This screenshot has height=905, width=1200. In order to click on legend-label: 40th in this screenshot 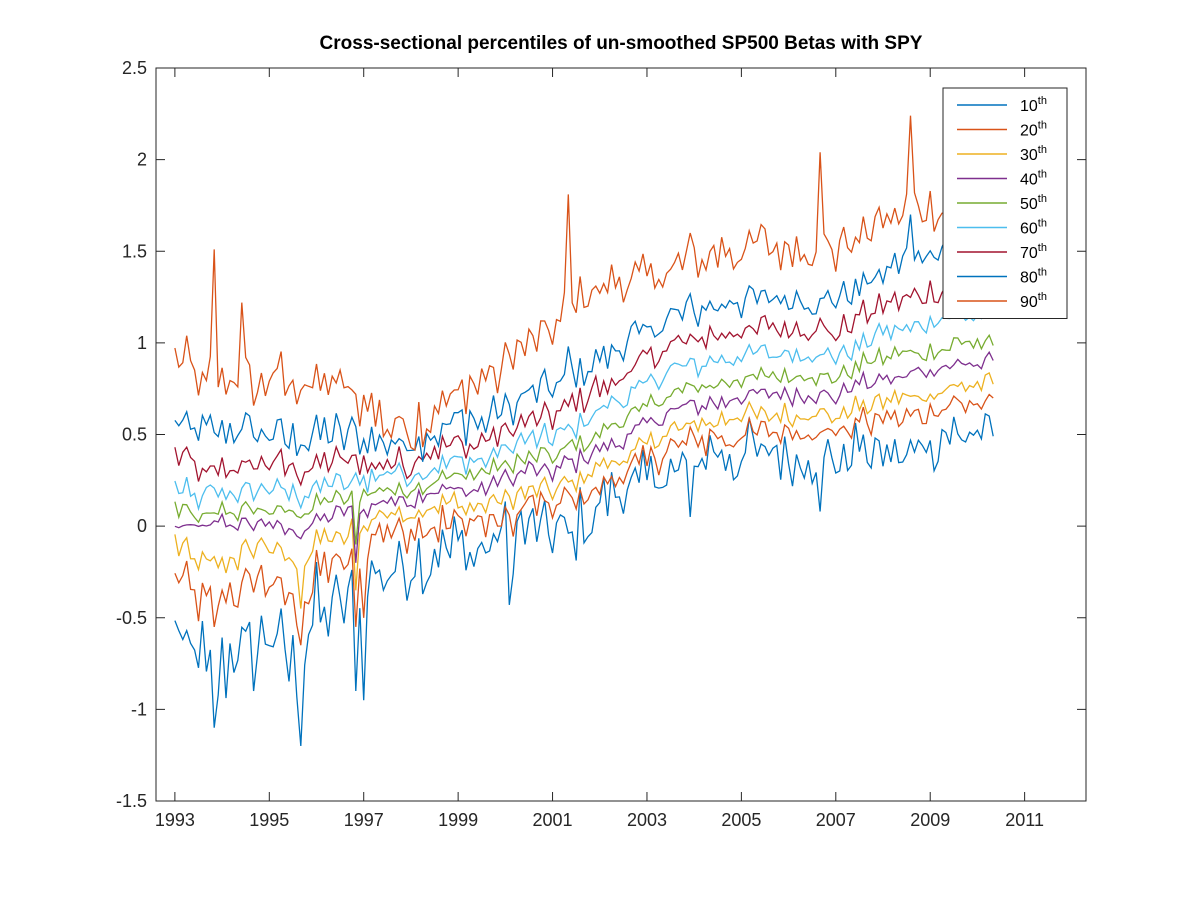, I will do `click(1033, 179)`.